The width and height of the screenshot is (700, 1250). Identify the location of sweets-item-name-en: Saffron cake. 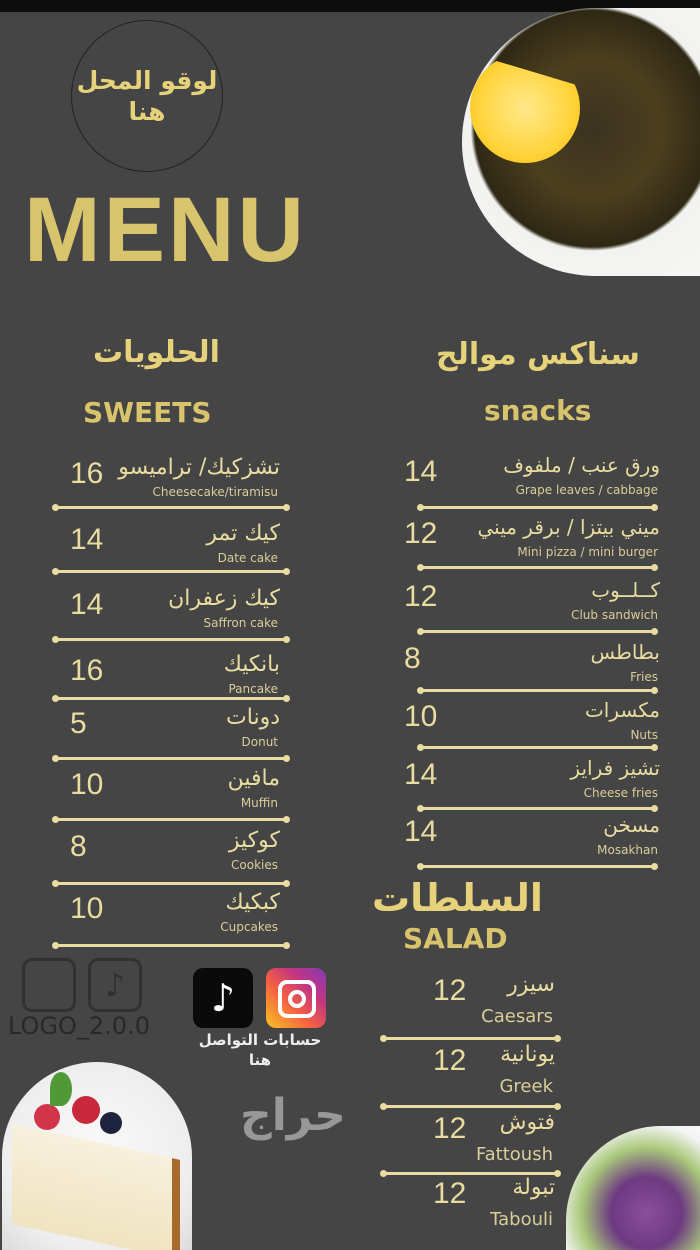
(240, 623).